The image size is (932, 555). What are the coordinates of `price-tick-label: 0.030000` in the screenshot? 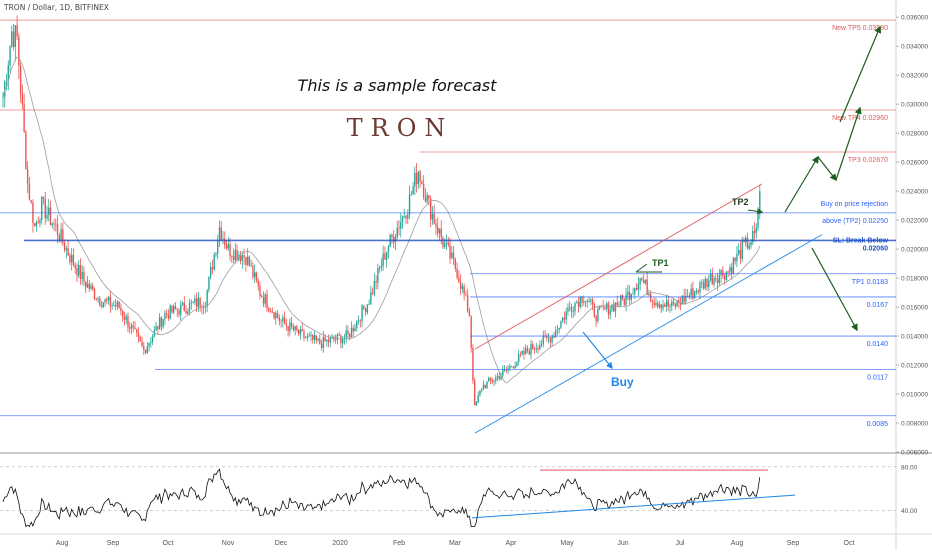 It's located at (914, 105).